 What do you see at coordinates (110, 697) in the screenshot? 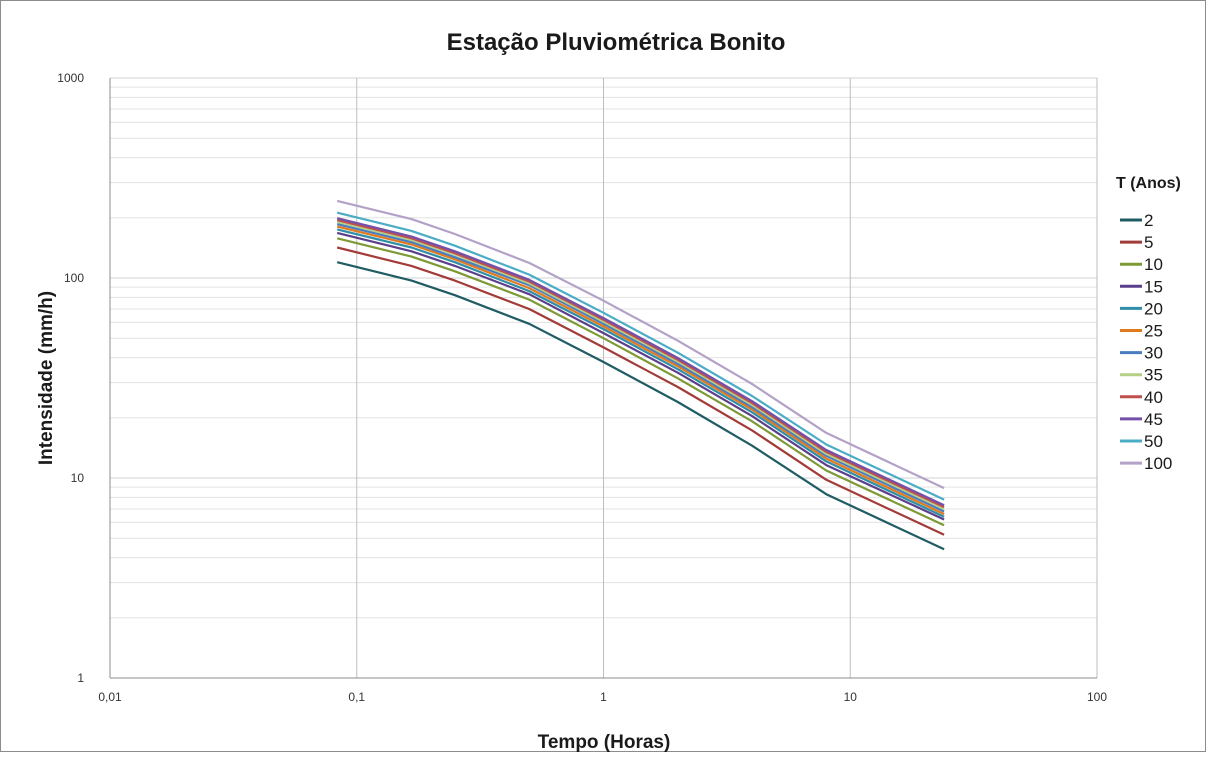
I see `x-tick-label: 0,01` at bounding box center [110, 697].